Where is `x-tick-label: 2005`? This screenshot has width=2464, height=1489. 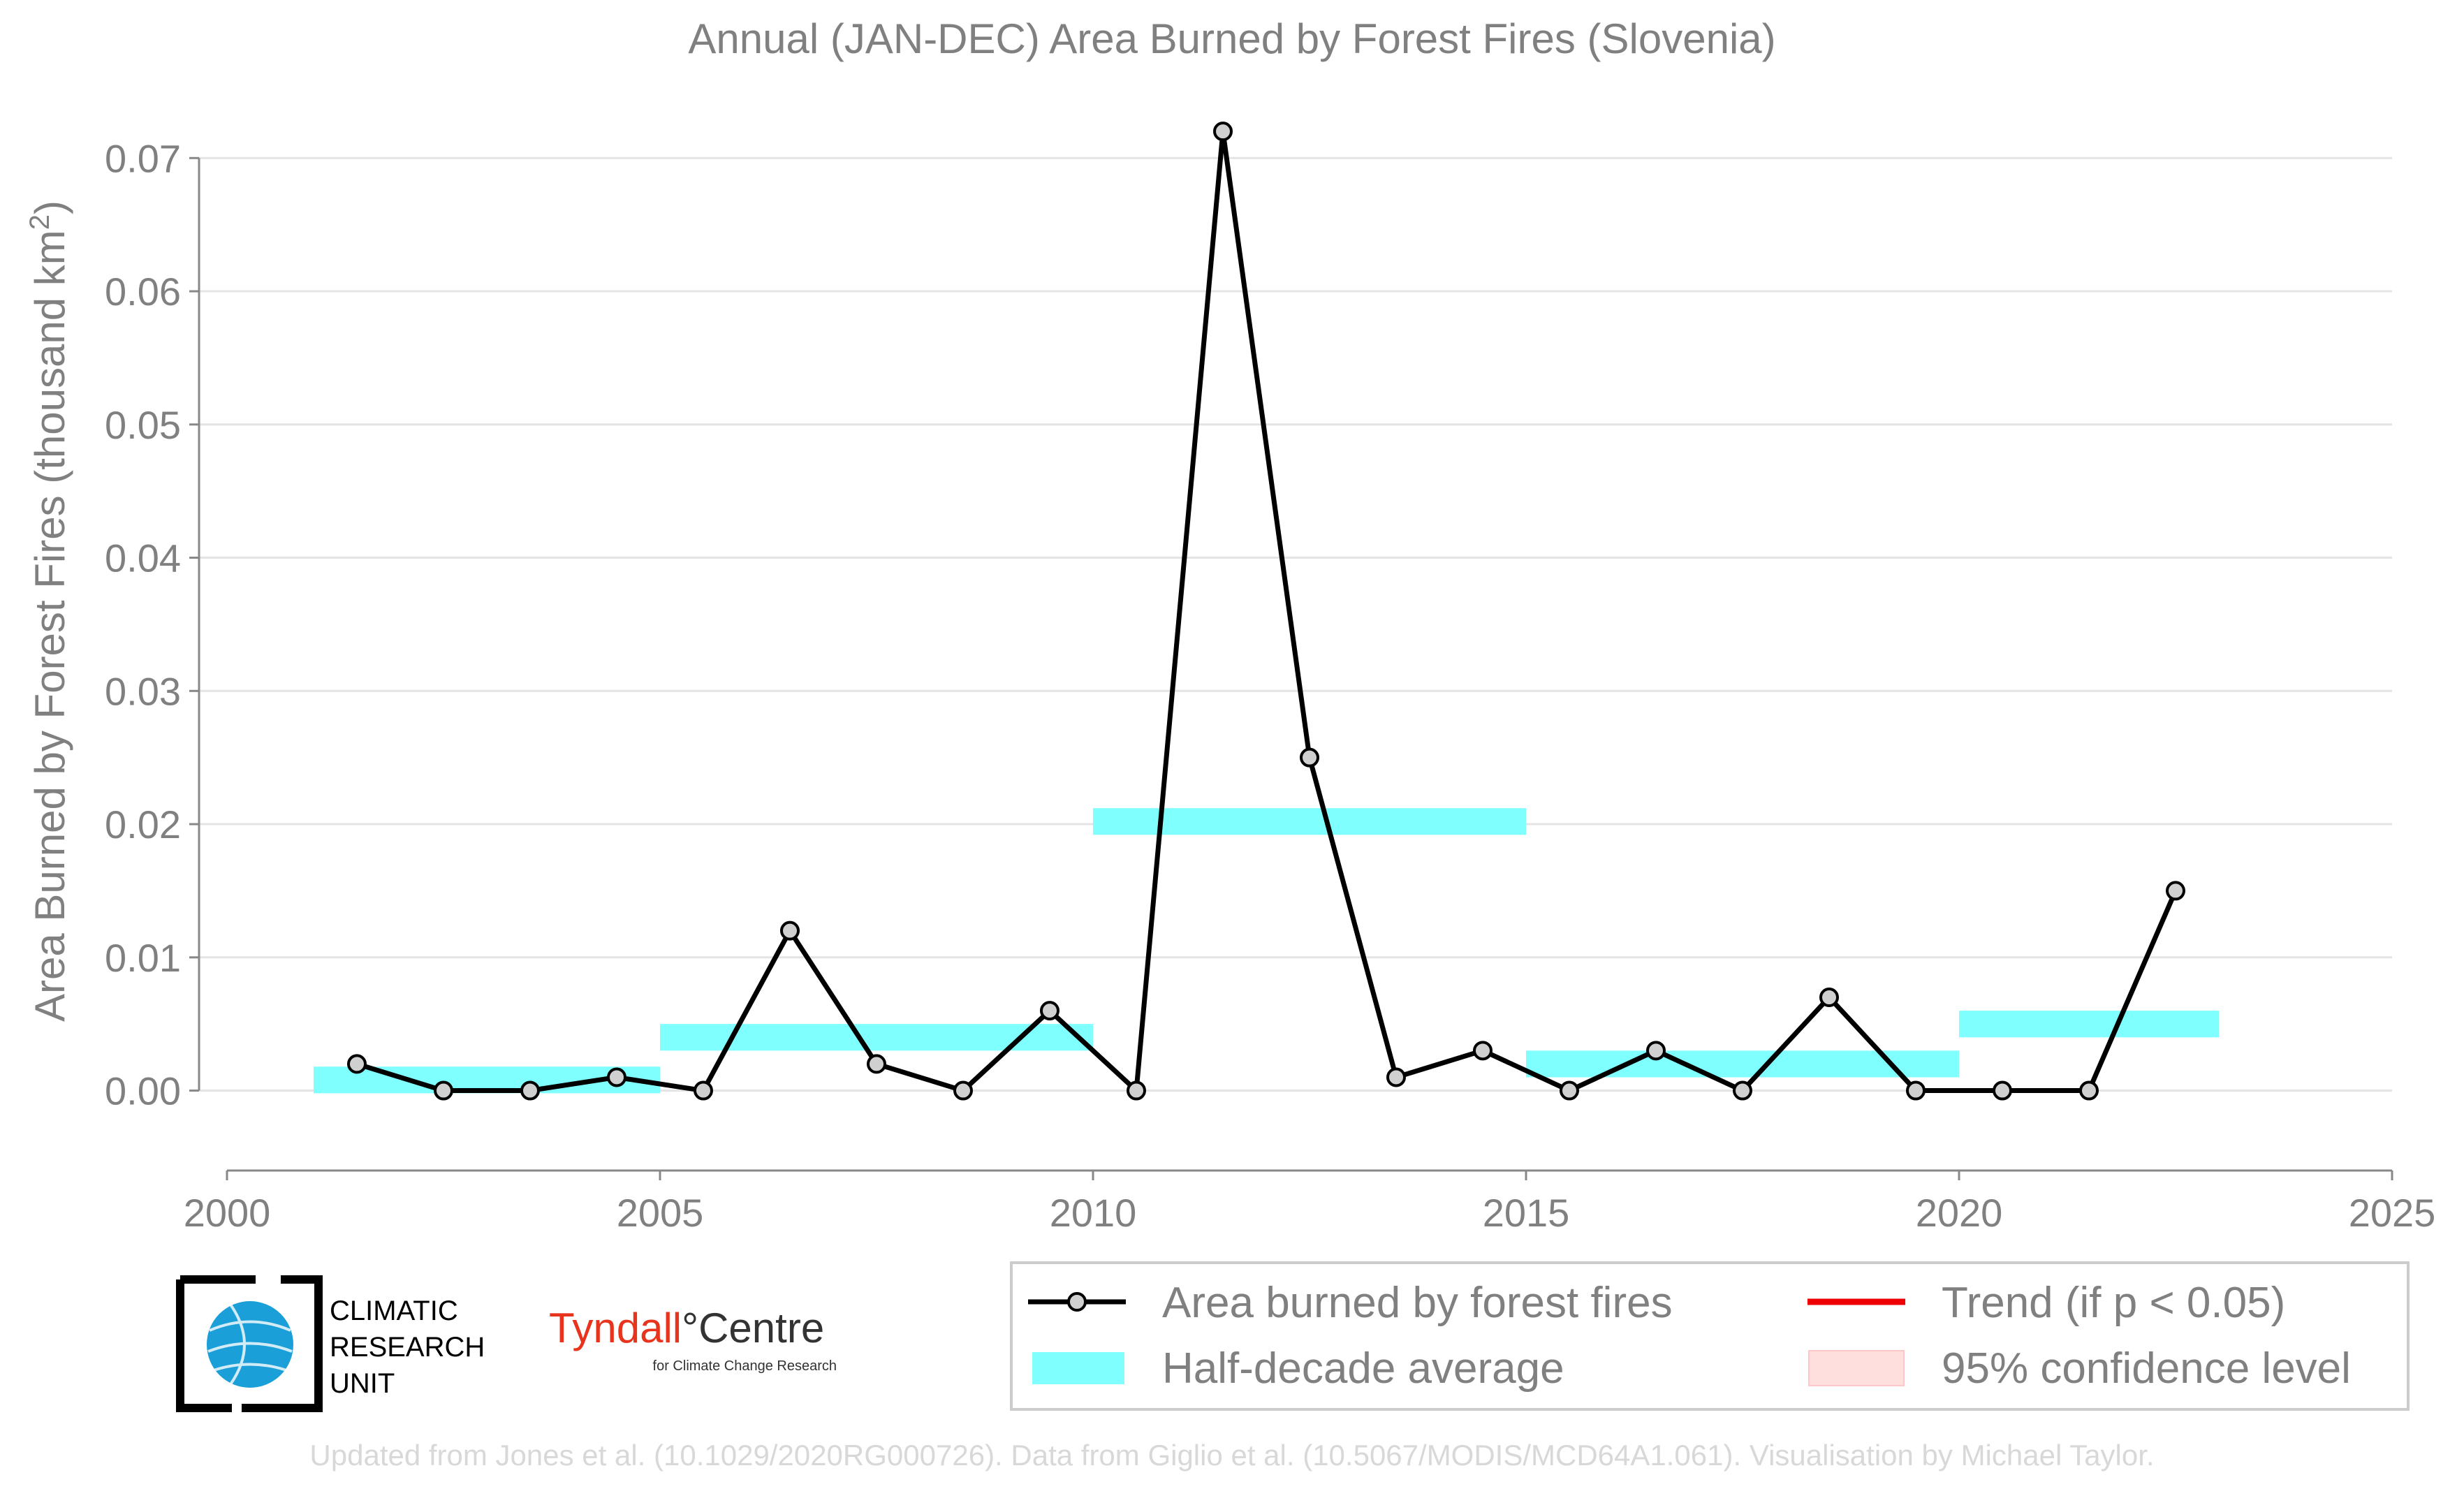 x-tick-label: 2005 is located at coordinates (660, 1213).